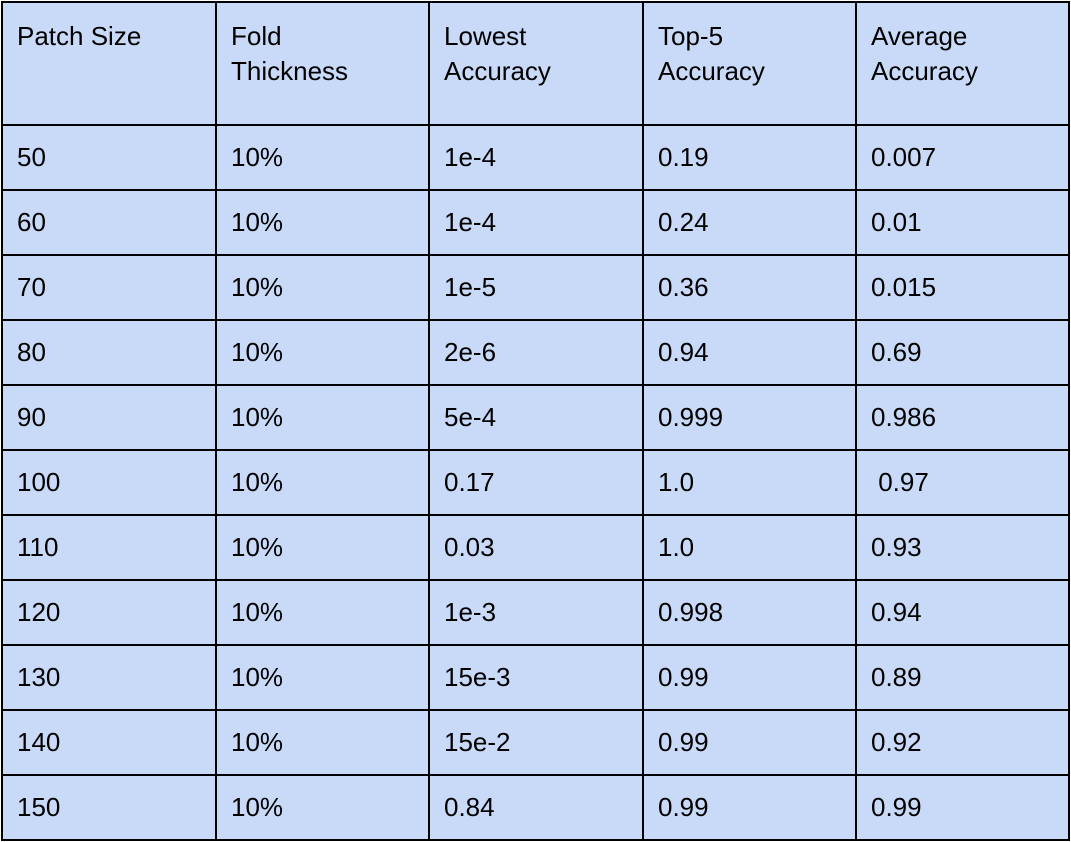 The width and height of the screenshot is (1071, 842). I want to click on cell-lowest-accuracy: 5e-4, so click(536, 417).